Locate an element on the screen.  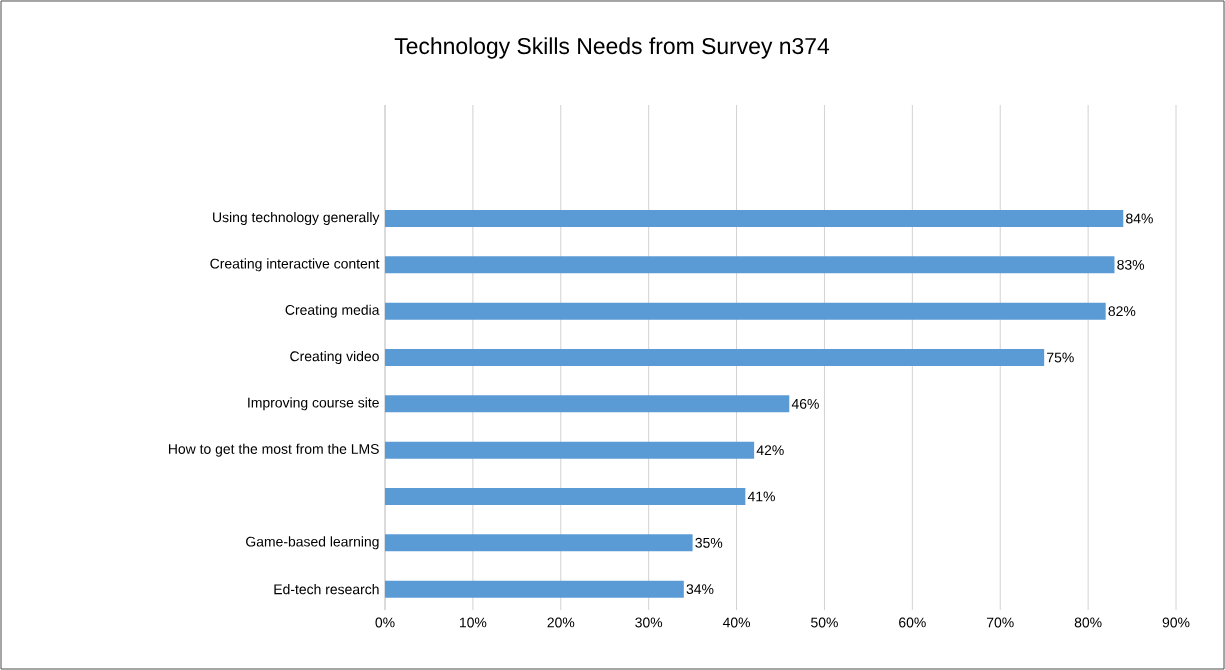
data-label: 41% is located at coordinates (761, 496).